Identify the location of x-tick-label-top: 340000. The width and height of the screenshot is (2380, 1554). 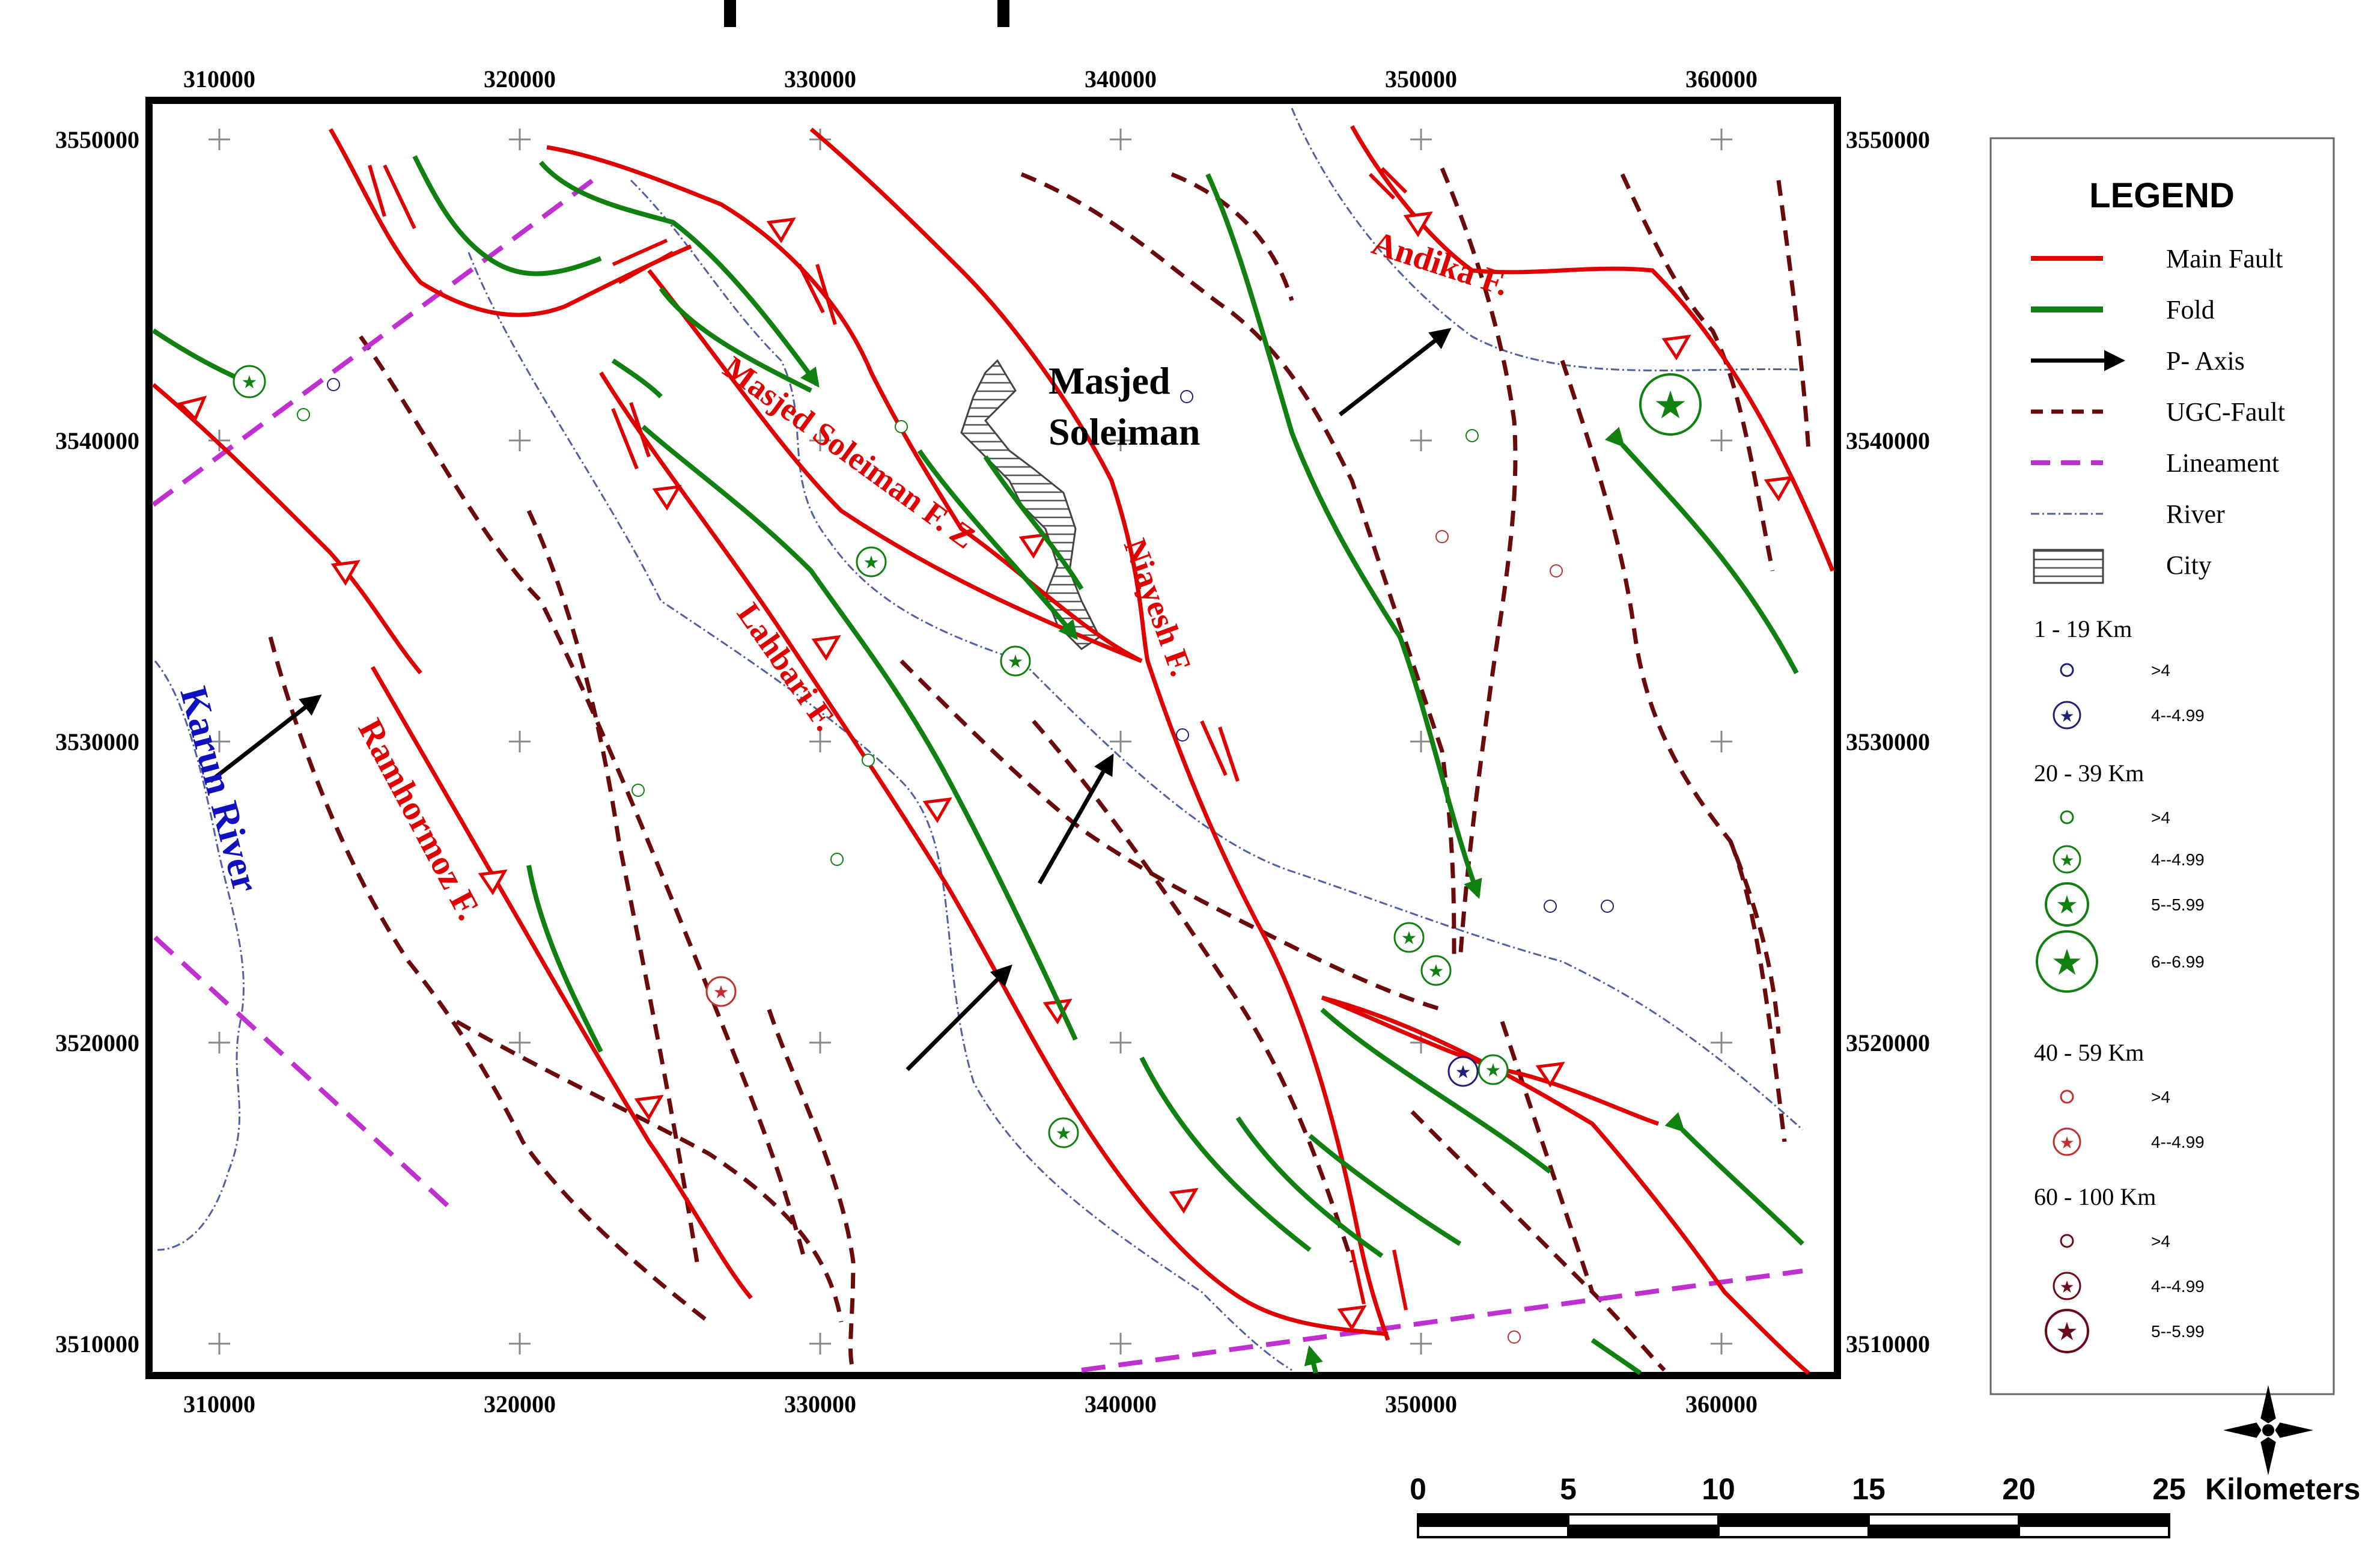
(1121, 79).